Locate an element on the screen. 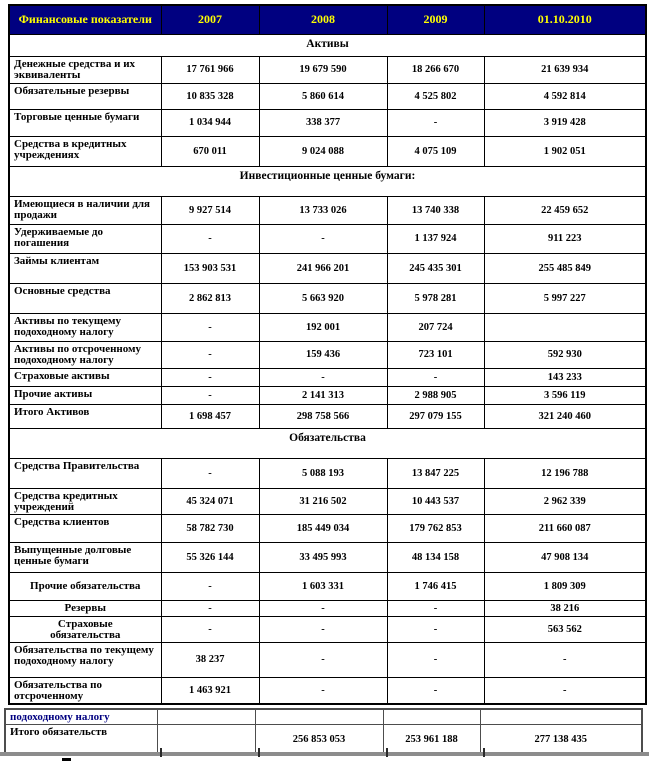 The image size is (649, 763). value-cell-01.10.2010: 5 997 227 is located at coordinates (565, 298).